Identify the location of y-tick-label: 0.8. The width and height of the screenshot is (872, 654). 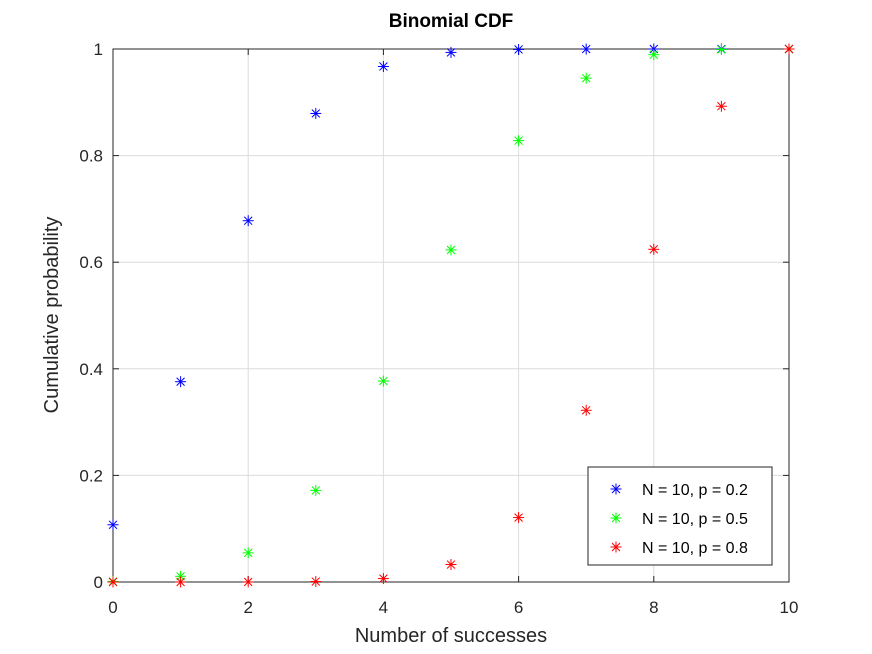
(91, 156).